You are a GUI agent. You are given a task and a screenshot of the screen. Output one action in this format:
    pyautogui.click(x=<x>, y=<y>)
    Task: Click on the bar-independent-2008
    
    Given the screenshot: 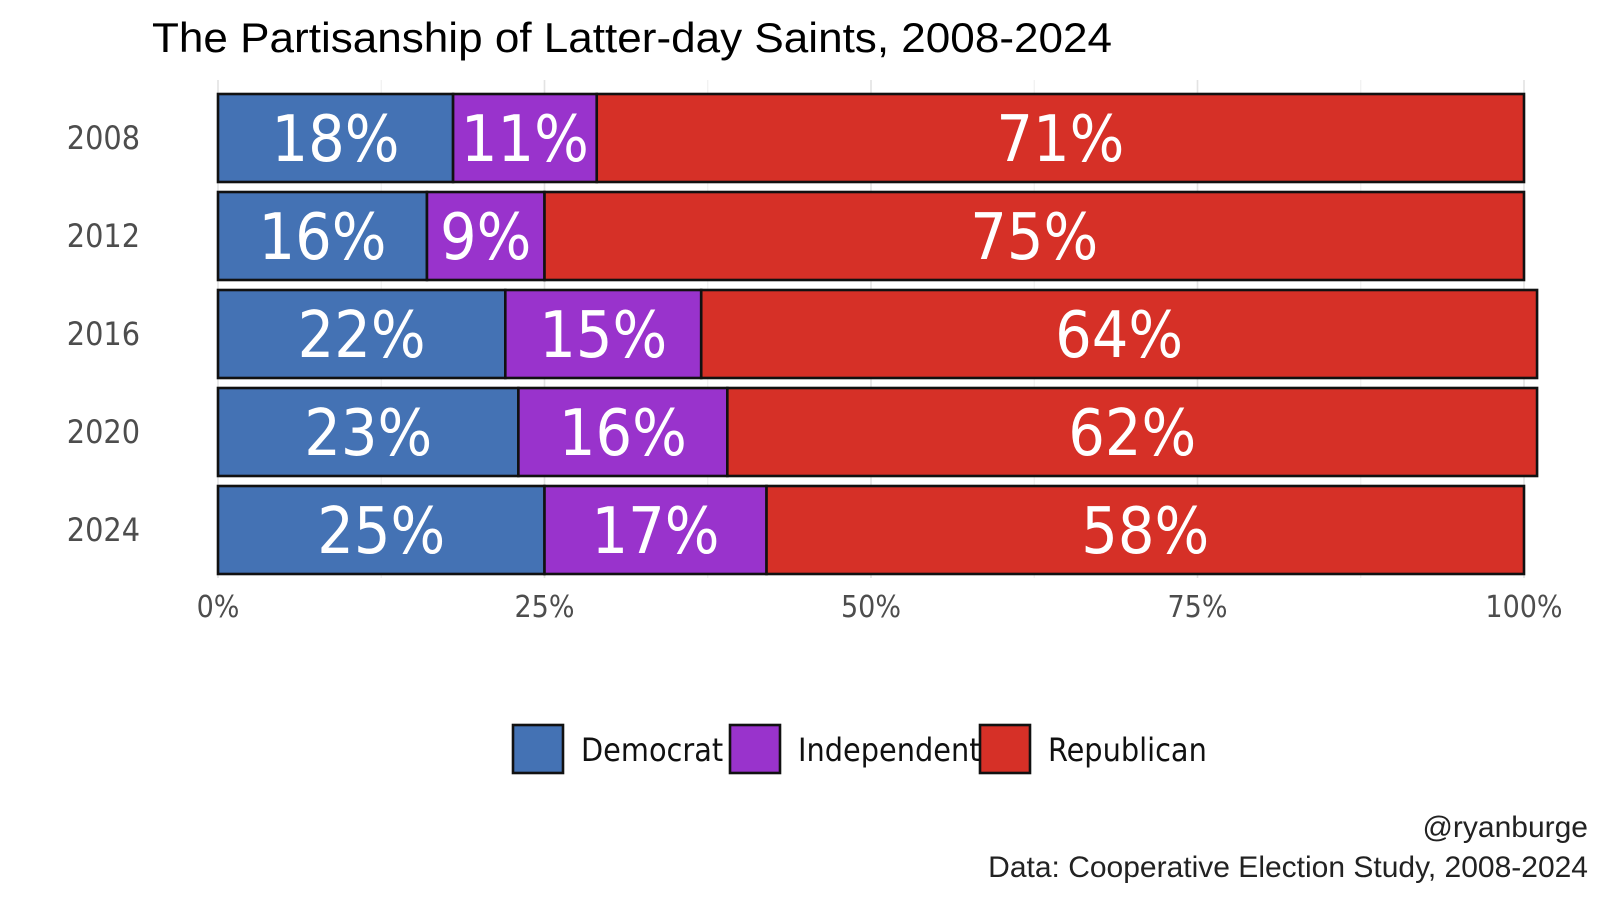 What is the action you would take?
    pyautogui.click(x=525, y=138)
    